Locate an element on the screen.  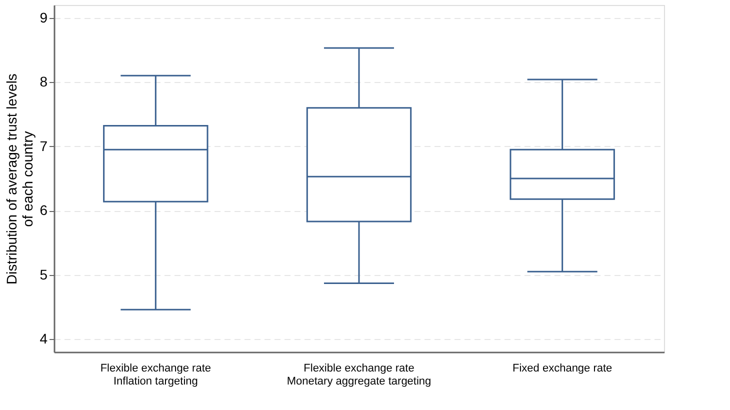
y-tick-label: 4 is located at coordinates (44, 338).